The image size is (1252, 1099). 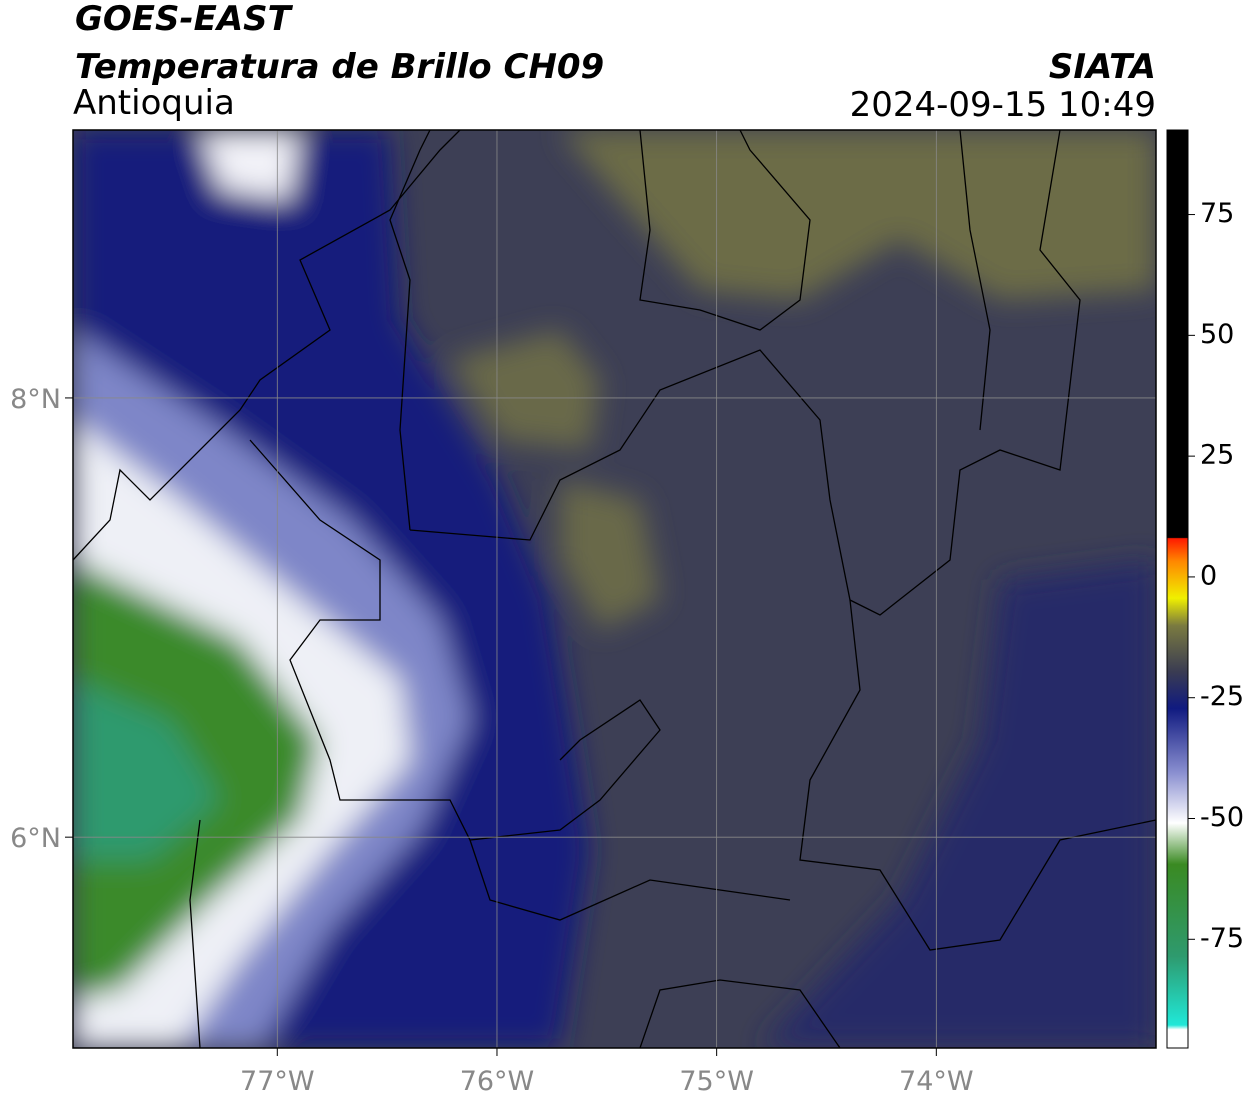 What do you see at coordinates (35, 838) in the screenshot?
I see `y-tick-label: 6°N` at bounding box center [35, 838].